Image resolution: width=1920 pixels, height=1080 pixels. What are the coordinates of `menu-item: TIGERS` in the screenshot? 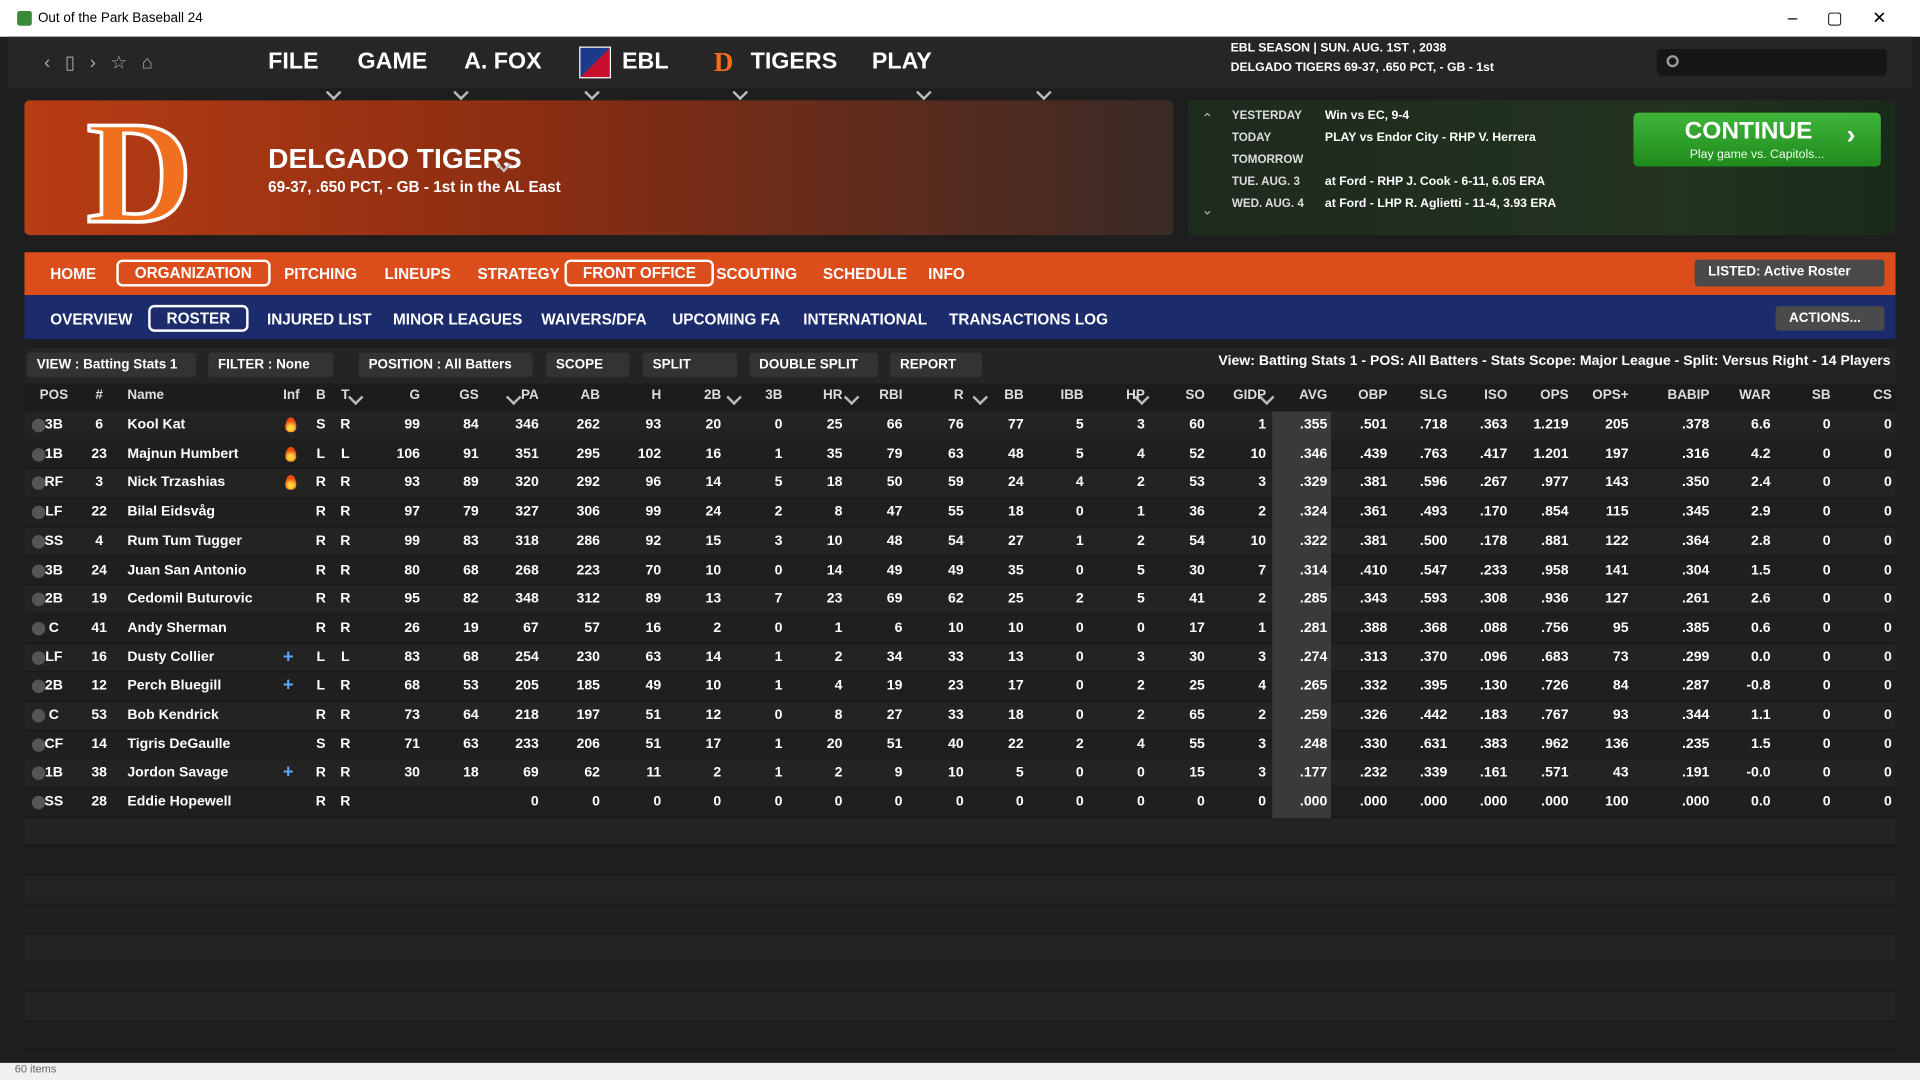 It's located at (794, 61).